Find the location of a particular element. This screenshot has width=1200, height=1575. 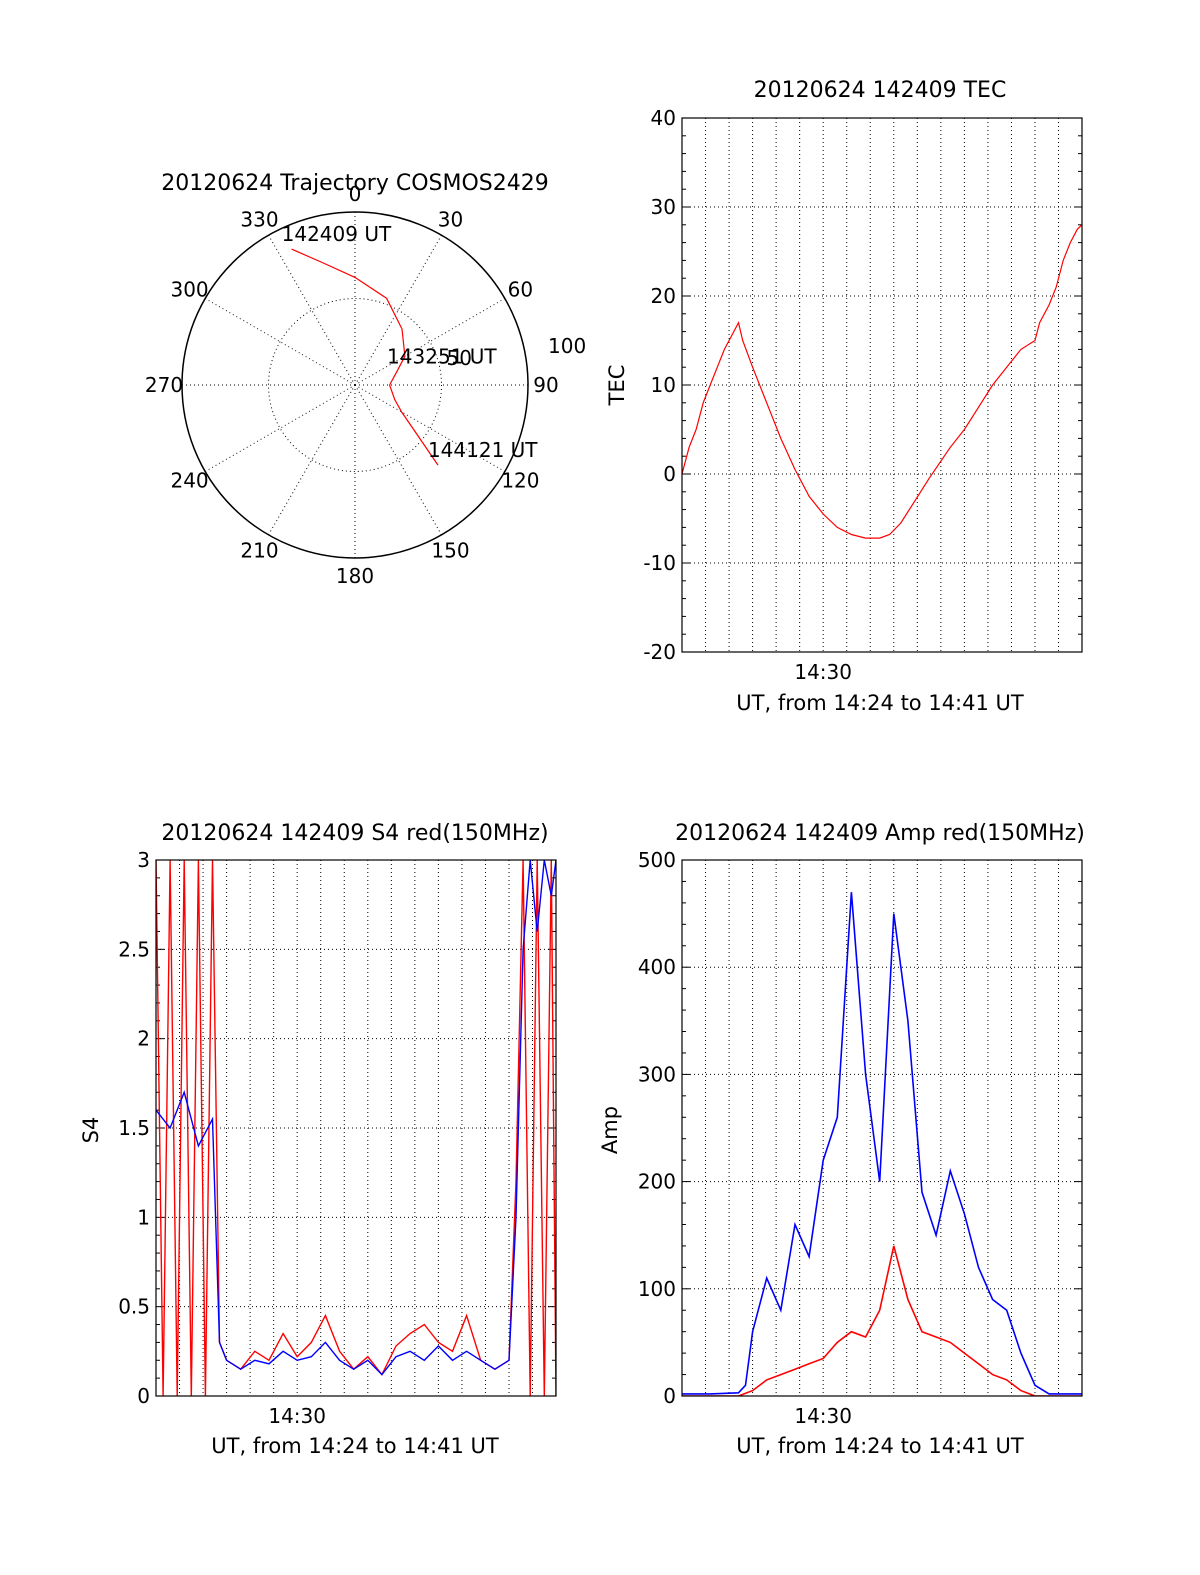

y-tick-label: -10 is located at coordinates (659, 563).